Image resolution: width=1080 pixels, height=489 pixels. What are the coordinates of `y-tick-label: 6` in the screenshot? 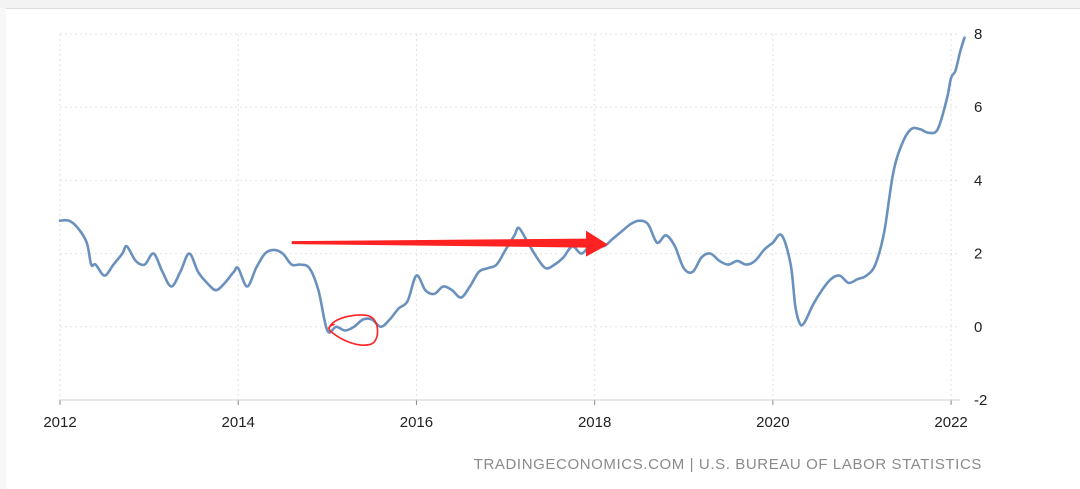 It's located at (978, 107).